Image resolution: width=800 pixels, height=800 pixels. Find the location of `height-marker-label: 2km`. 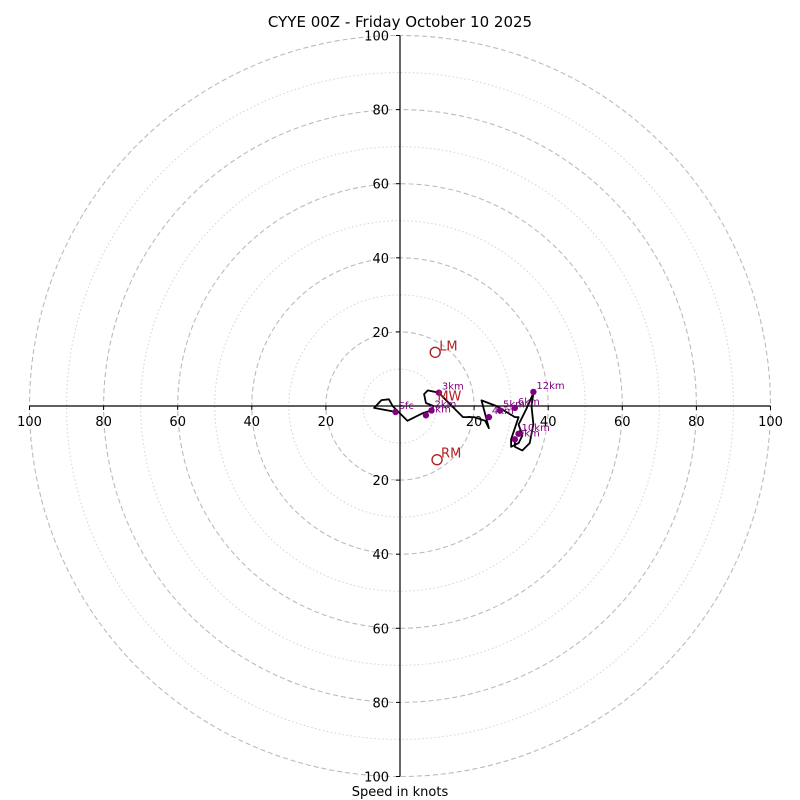

height-marker-label: 2km is located at coordinates (445, 404).